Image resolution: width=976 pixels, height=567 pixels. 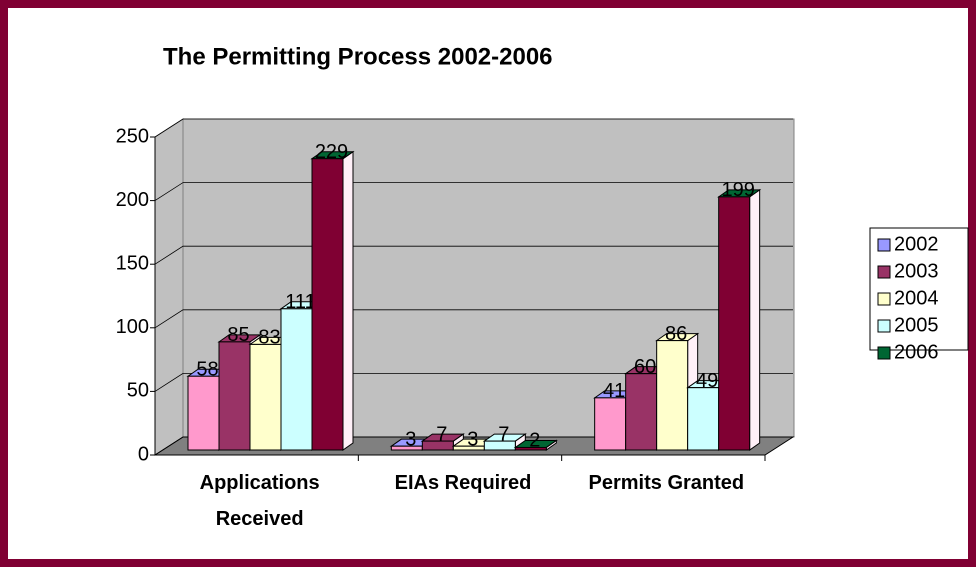 What do you see at coordinates (238, 335) in the screenshot?
I see `value-label: 85` at bounding box center [238, 335].